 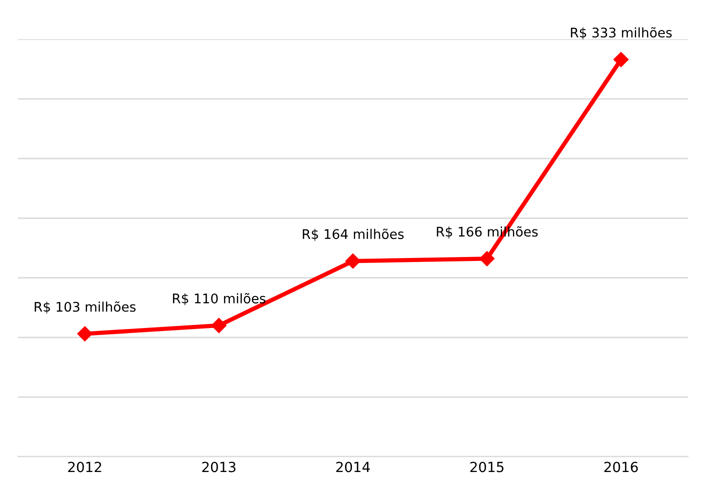 I want to click on x-tick-label: 2012, so click(x=85, y=467).